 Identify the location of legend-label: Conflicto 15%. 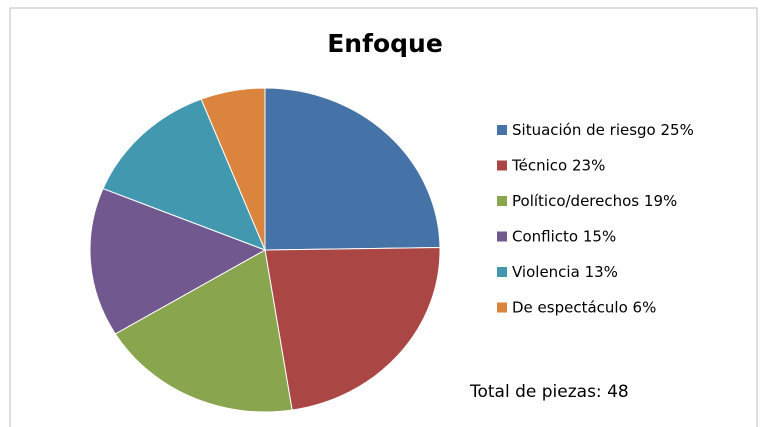
(564, 236).